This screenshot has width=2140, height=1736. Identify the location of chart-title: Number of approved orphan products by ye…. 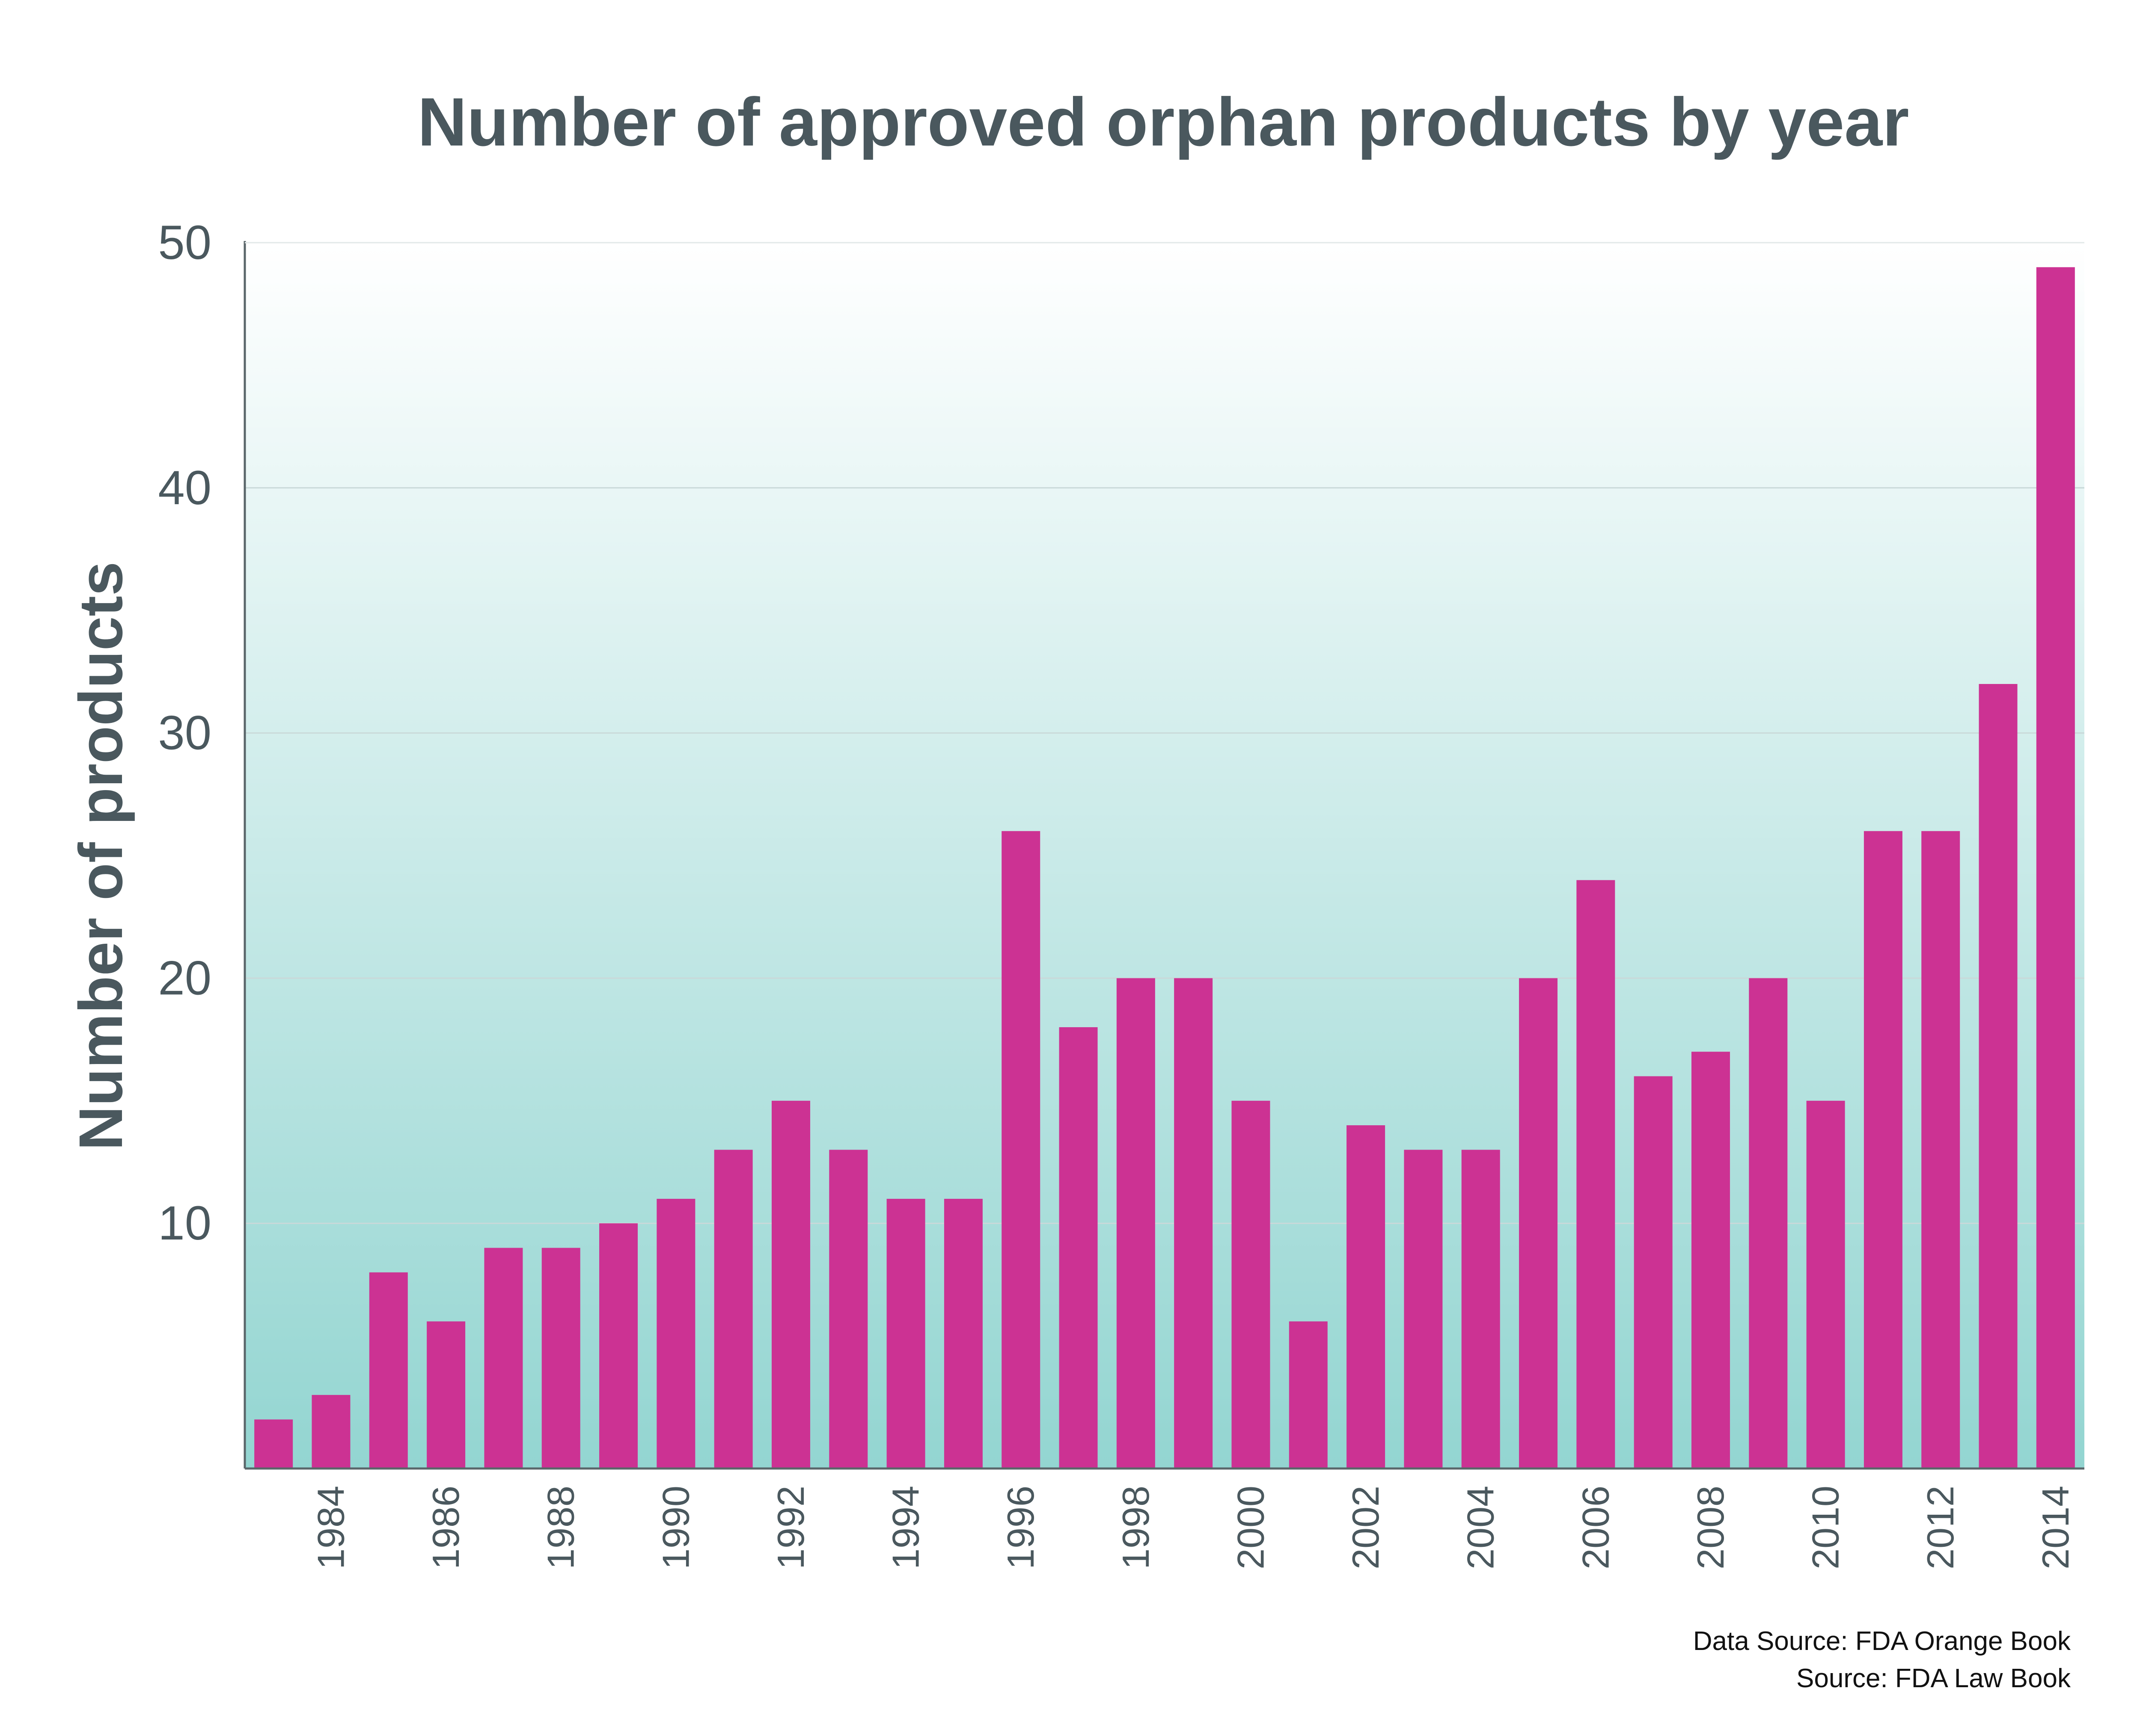
(1163, 122).